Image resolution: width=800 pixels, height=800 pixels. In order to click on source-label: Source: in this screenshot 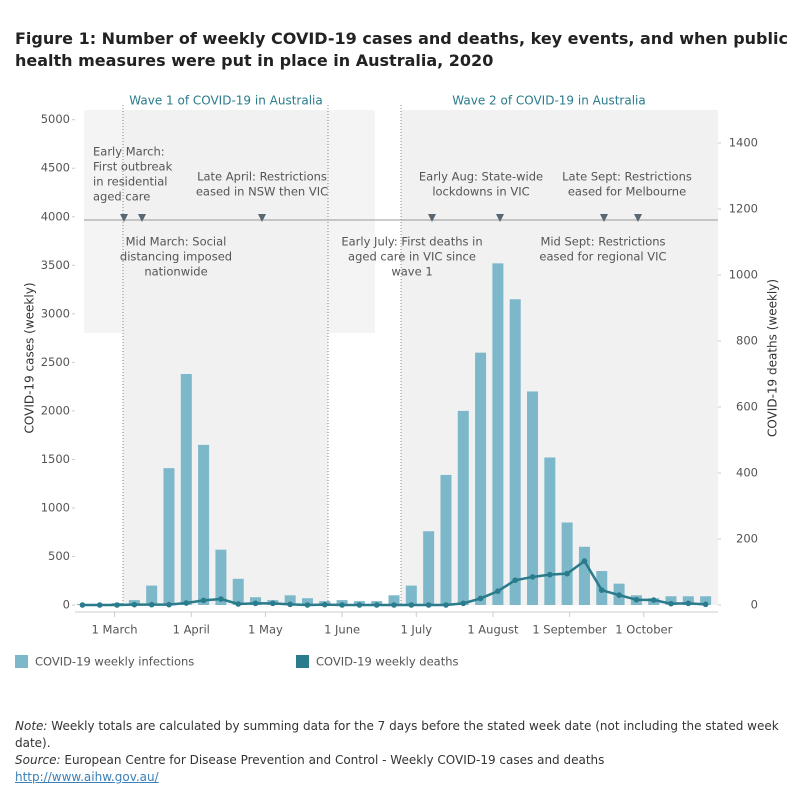, I will do `click(38, 760)`.